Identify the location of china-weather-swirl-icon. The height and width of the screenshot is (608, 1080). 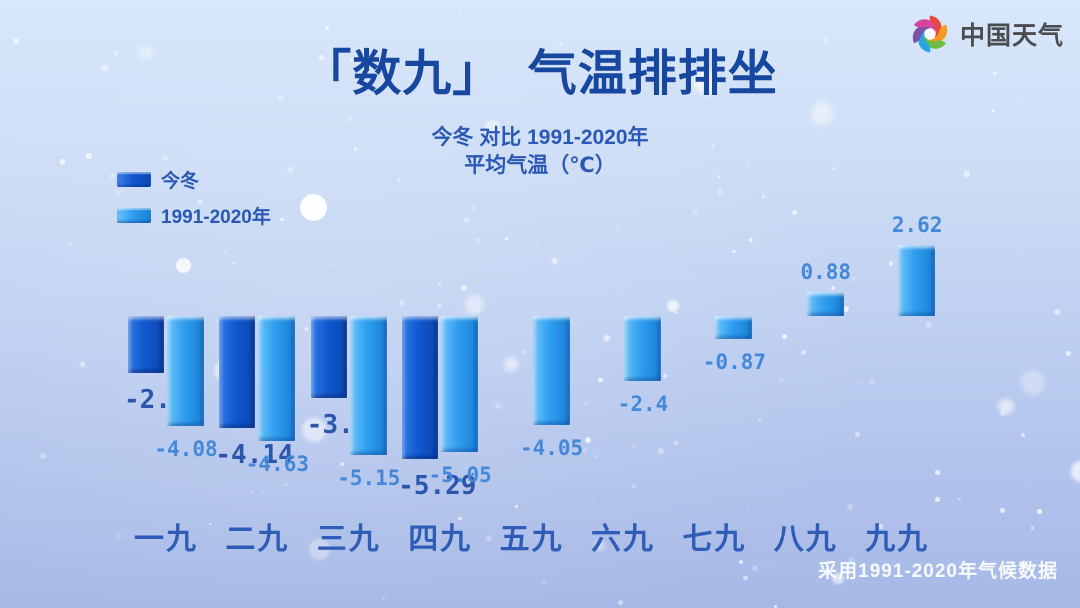
(930, 34).